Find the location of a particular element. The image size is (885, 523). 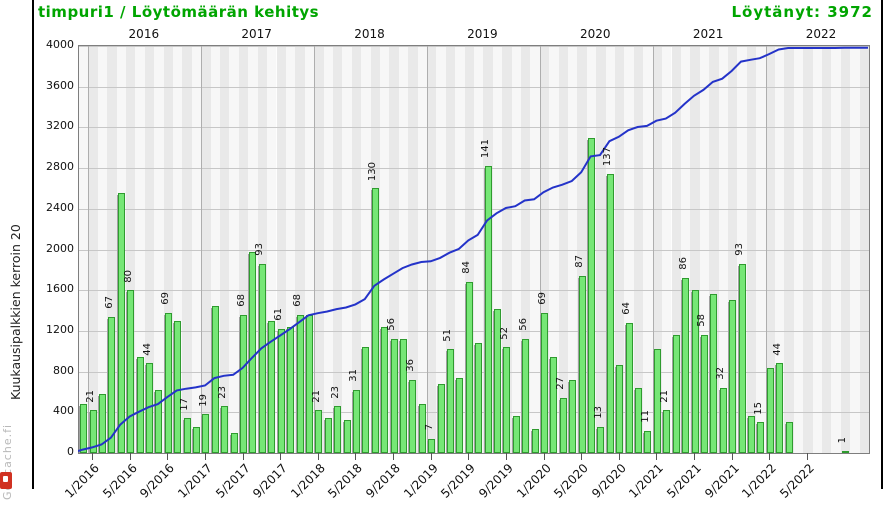

y-tick-label: 0 is located at coordinates (56, 451).